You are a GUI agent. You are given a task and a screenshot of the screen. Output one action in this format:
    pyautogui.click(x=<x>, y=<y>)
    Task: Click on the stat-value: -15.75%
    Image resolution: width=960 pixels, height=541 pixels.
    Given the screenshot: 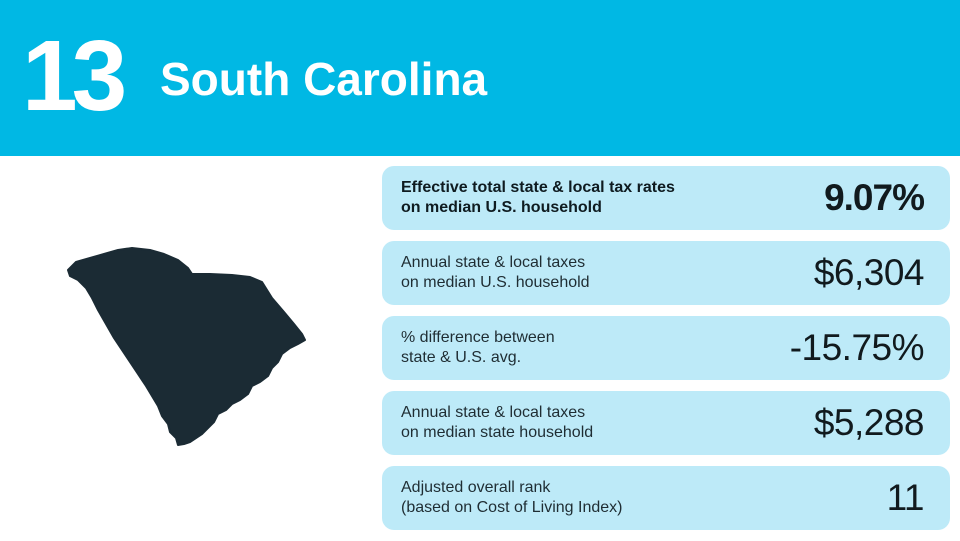 What is the action you would take?
    pyautogui.click(x=857, y=347)
    